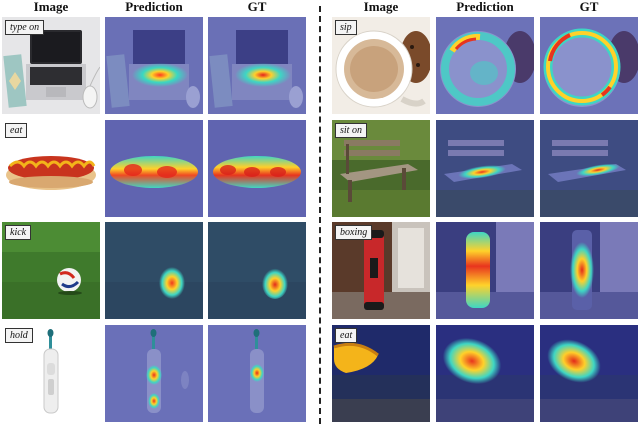 The height and width of the screenshot is (427, 640). I want to click on prediction-bench, so click(485, 168).